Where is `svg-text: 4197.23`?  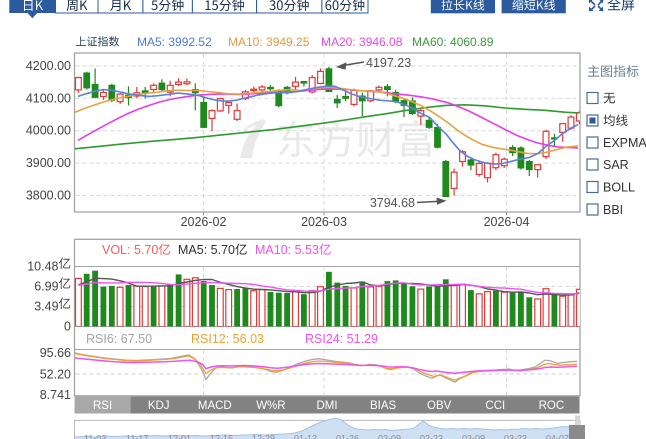 svg-text: 4197.23 is located at coordinates (388, 63).